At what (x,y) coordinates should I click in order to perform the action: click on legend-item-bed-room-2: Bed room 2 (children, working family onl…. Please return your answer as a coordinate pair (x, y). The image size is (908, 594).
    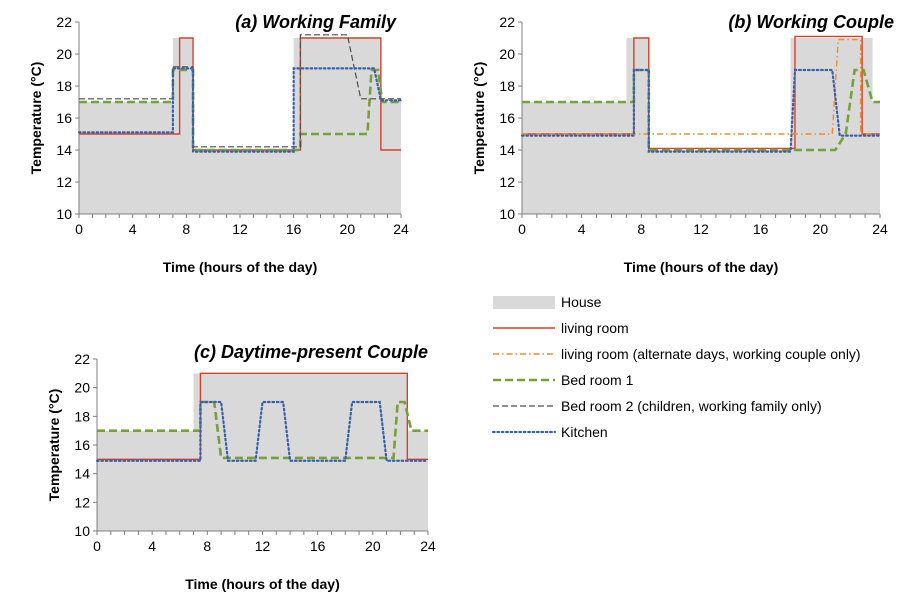
    Looking at the image, I should click on (657, 406).